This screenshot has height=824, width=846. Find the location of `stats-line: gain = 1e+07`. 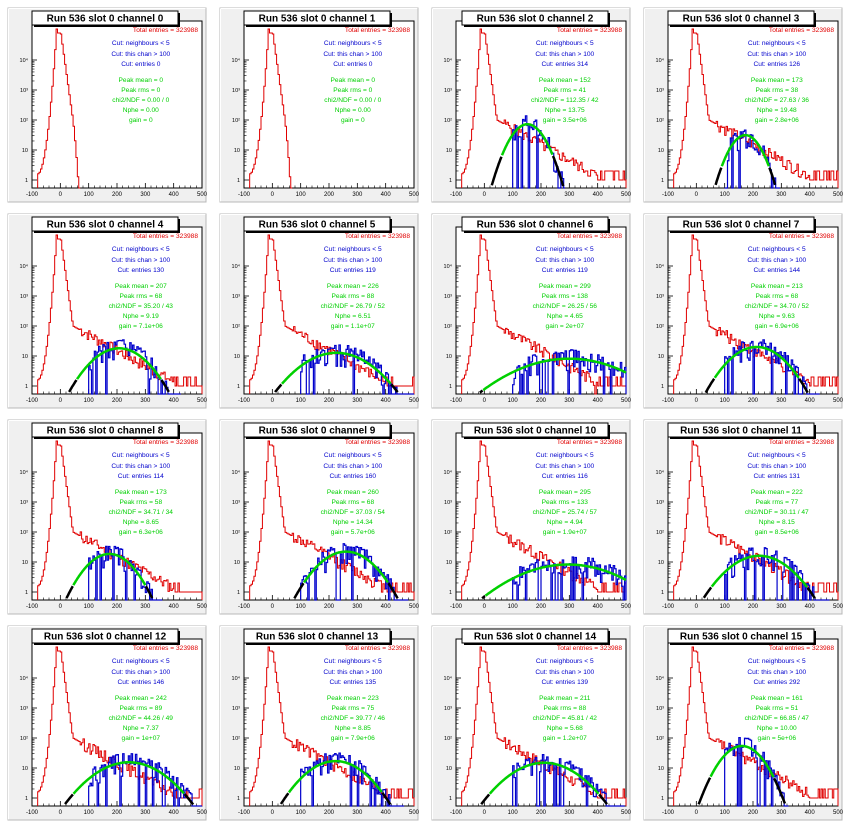

stats-line: gain = 1e+07 is located at coordinates (141, 738).